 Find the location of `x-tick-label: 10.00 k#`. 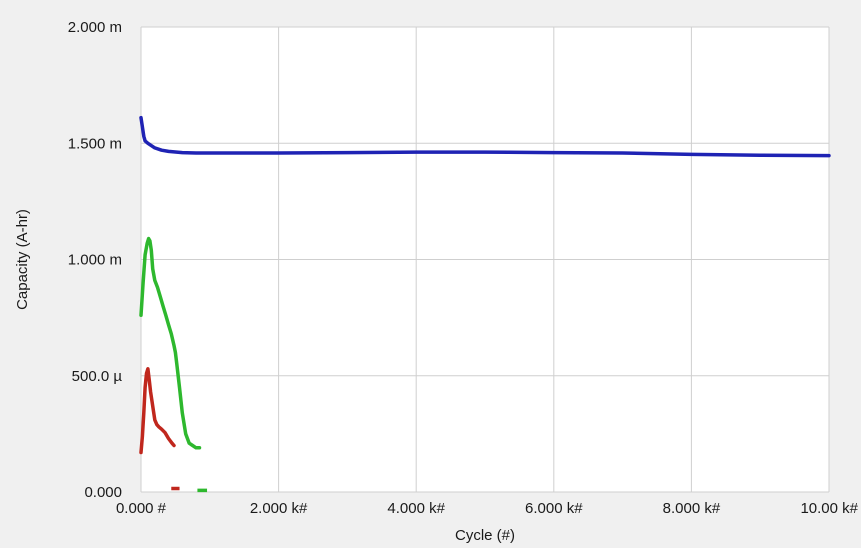

x-tick-label: 10.00 k# is located at coordinates (829, 508).